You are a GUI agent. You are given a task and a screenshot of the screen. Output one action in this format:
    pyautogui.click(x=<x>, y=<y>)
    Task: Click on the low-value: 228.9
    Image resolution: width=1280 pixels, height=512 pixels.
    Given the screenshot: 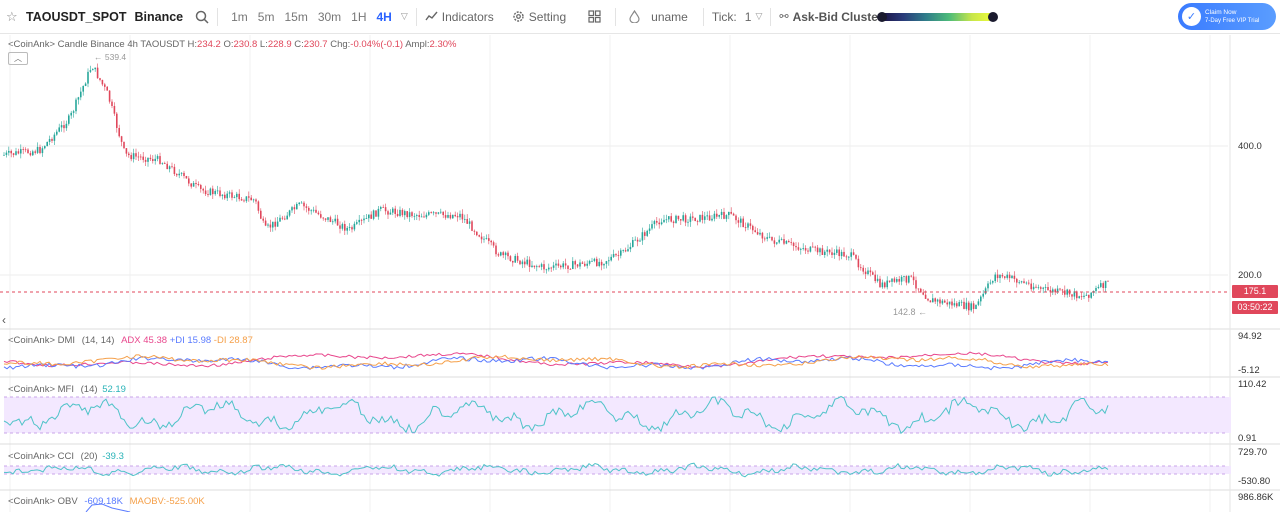 What is the action you would take?
    pyautogui.click(x=279, y=44)
    